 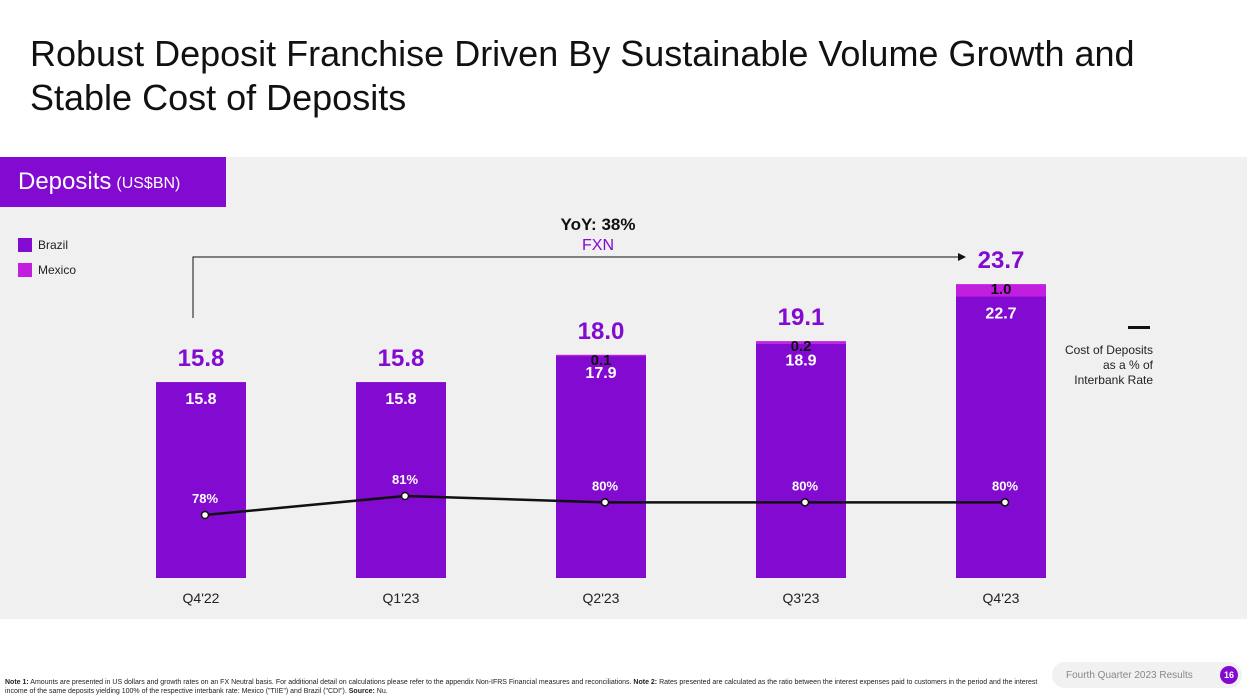 What do you see at coordinates (598, 224) in the screenshot?
I see `yoy-label: YoY: 38%` at bounding box center [598, 224].